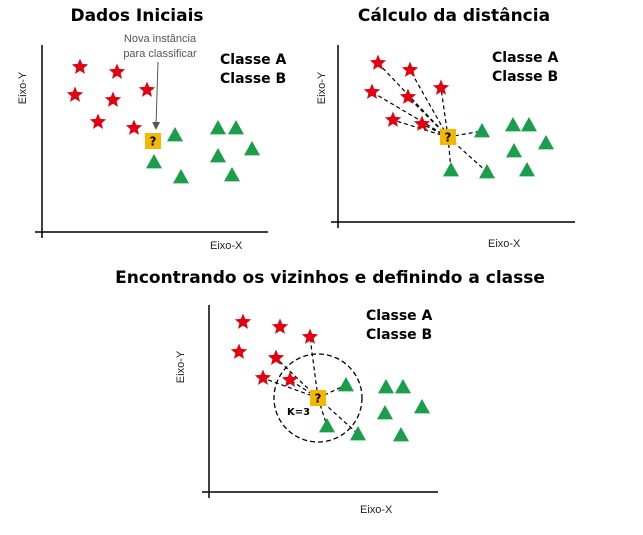 This screenshot has width=643, height=535. What do you see at coordinates (253, 60) in the screenshot?
I see `panel1-legend-class-a: Classe A` at bounding box center [253, 60].